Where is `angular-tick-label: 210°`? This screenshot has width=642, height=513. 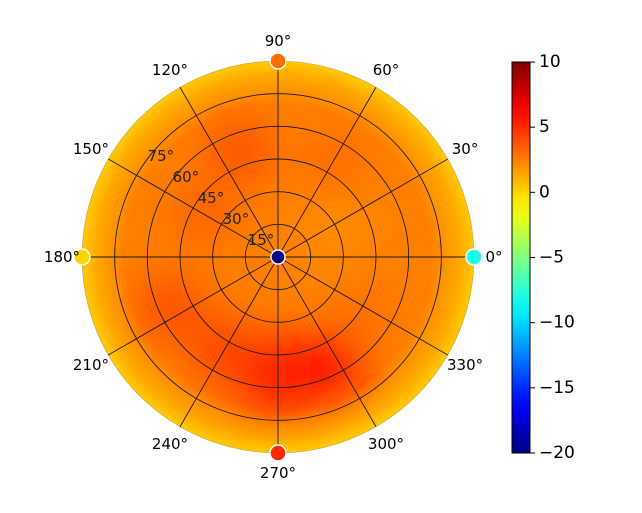 angular-tick-label: 210° is located at coordinates (91, 365).